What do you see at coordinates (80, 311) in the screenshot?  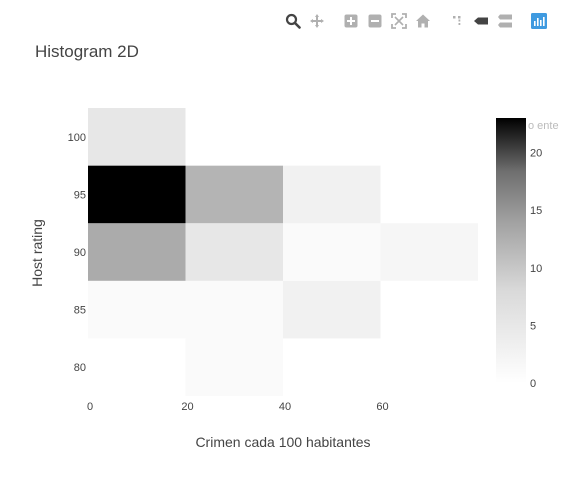 I see `y-tick-label: 85` at bounding box center [80, 311].